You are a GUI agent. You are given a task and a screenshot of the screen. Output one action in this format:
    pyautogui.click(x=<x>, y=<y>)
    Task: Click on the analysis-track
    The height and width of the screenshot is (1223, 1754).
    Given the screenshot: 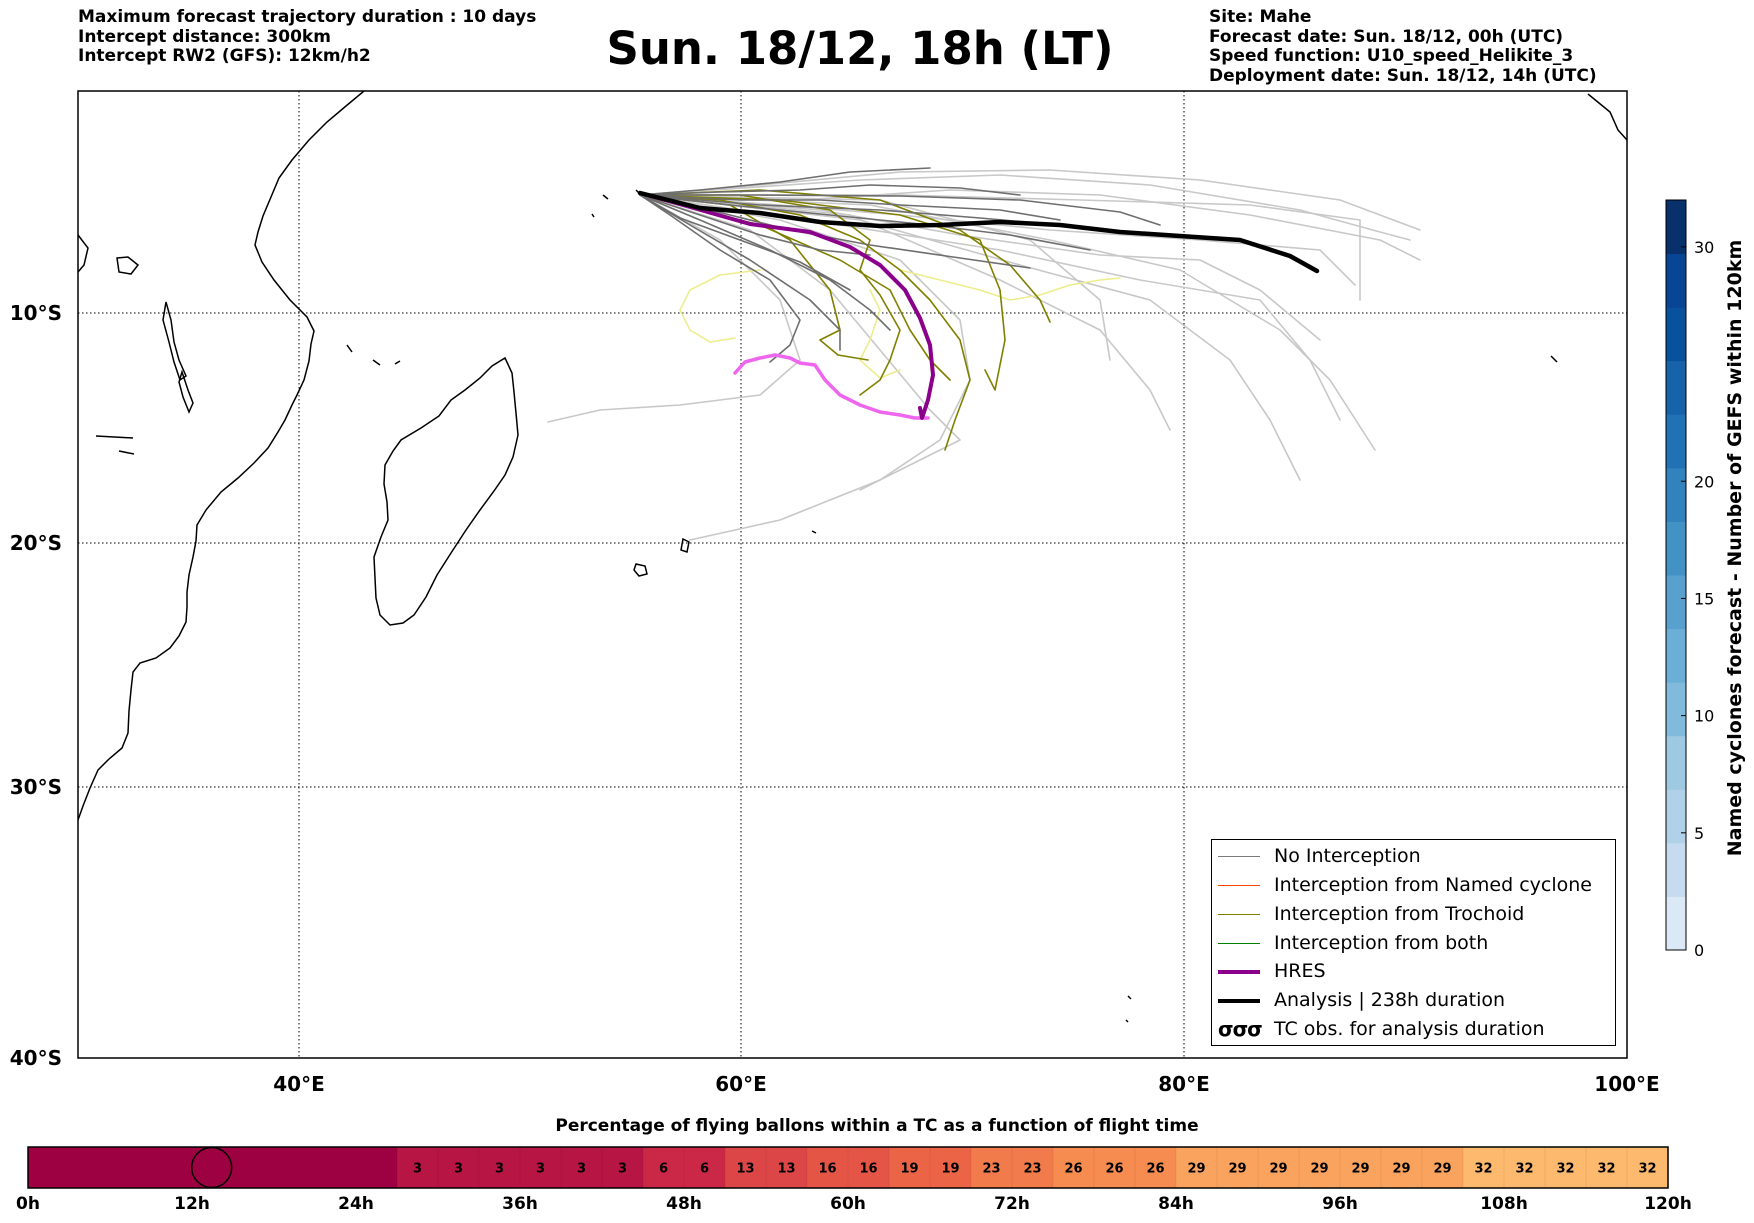 What is the action you would take?
    pyautogui.click(x=978, y=232)
    